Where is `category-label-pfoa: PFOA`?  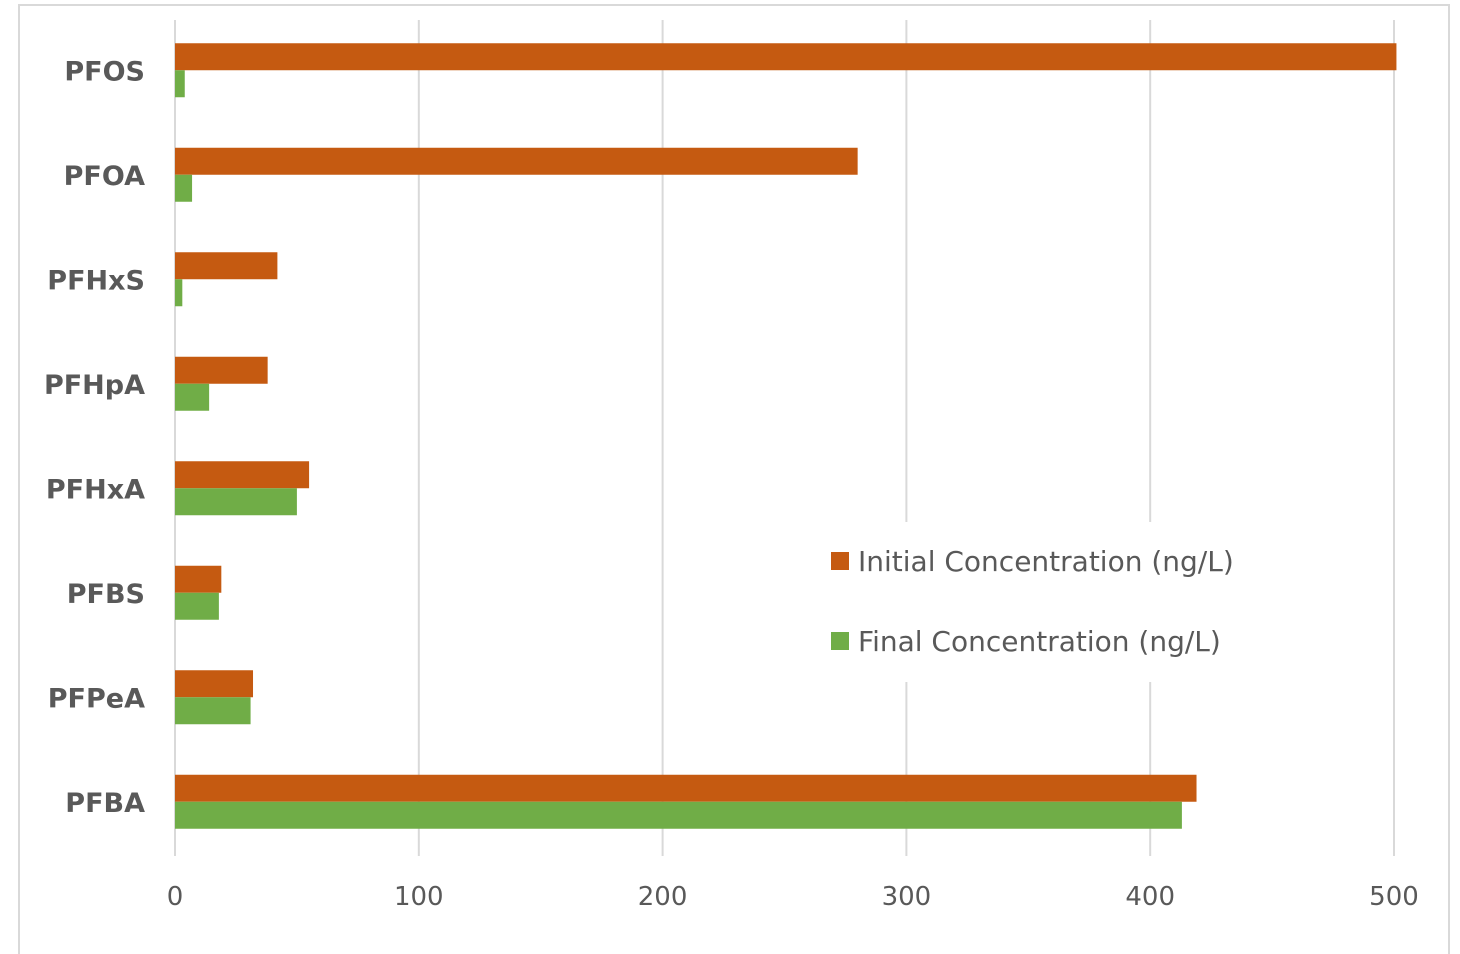
category-label-pfoa: PFOA is located at coordinates (104, 176).